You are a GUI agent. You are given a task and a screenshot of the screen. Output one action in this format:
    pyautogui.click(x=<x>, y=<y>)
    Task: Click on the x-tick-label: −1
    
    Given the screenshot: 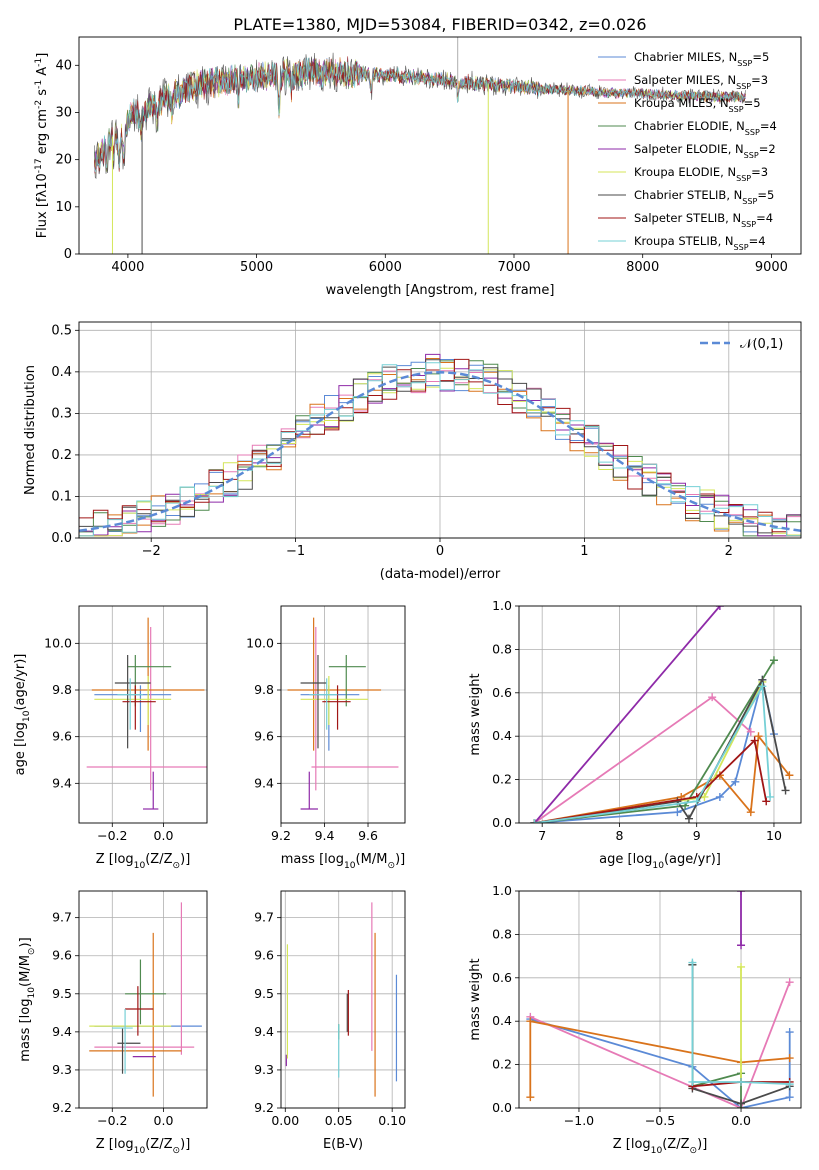 What is the action you would take?
    pyautogui.click(x=295, y=551)
    